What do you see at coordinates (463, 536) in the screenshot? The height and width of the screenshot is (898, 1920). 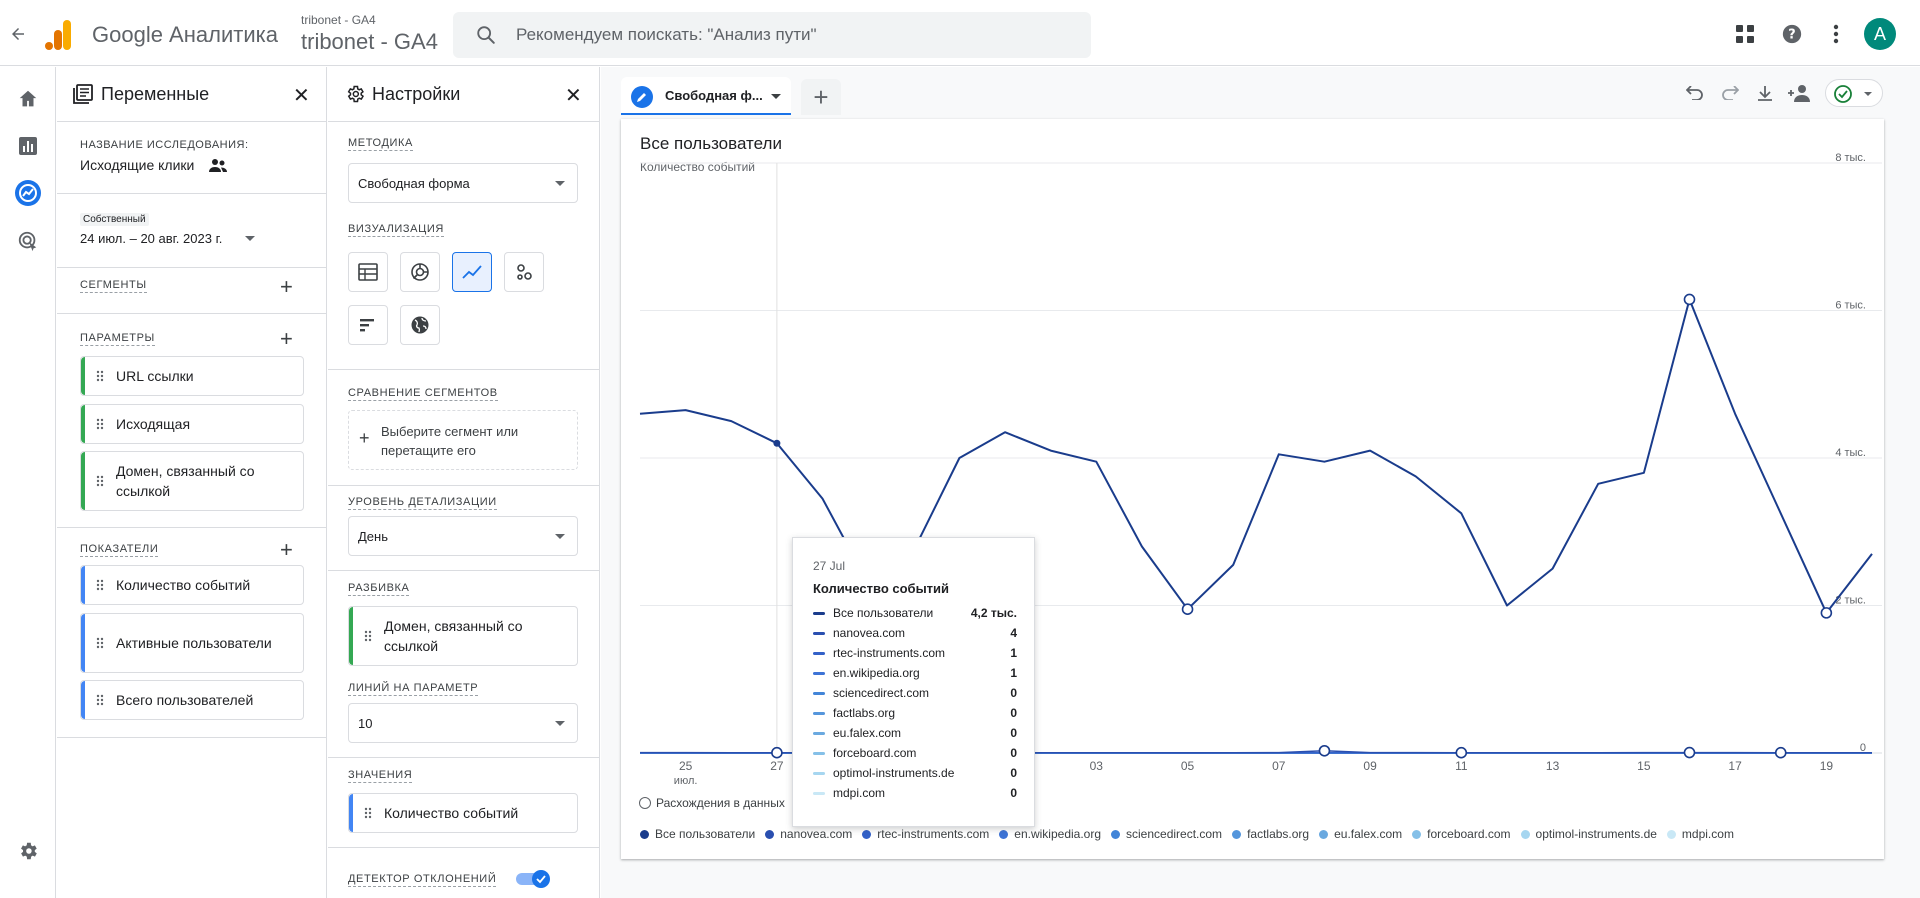 I see `granularity-select: День` at bounding box center [463, 536].